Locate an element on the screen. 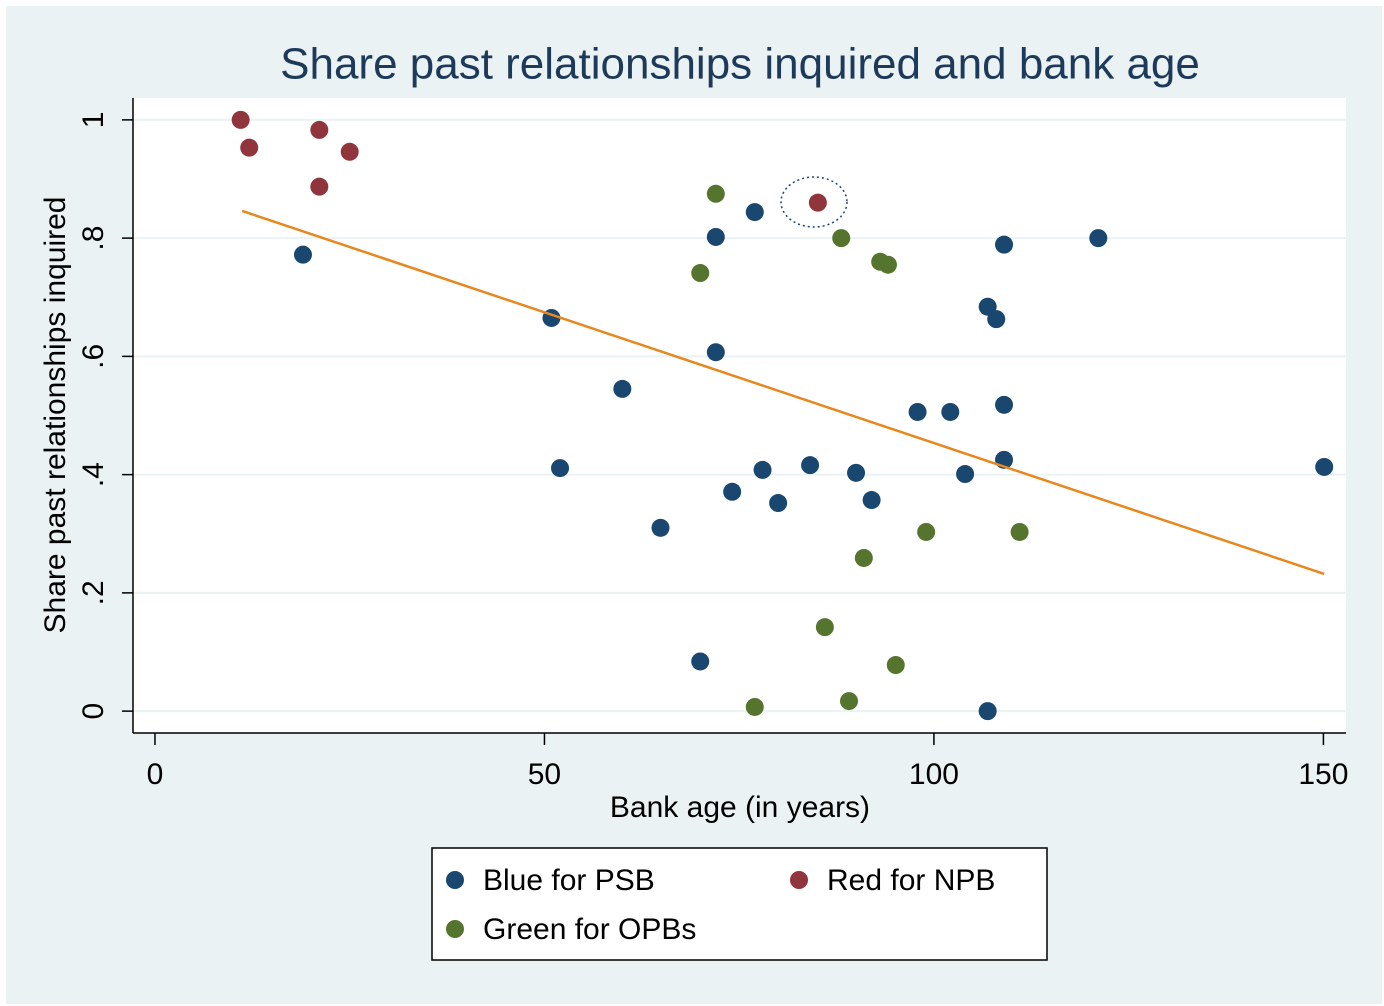  legend-label: Red for NPB is located at coordinates (911, 880).